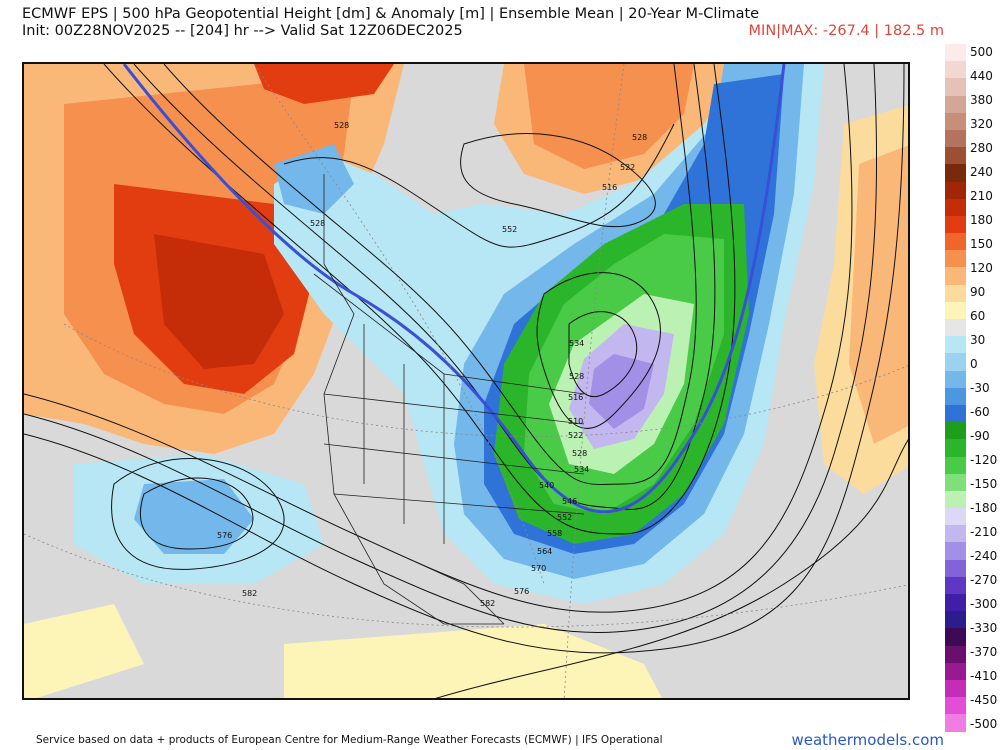 The width and height of the screenshot is (1000, 750). I want to click on colorbar-label: 210, so click(981, 196).